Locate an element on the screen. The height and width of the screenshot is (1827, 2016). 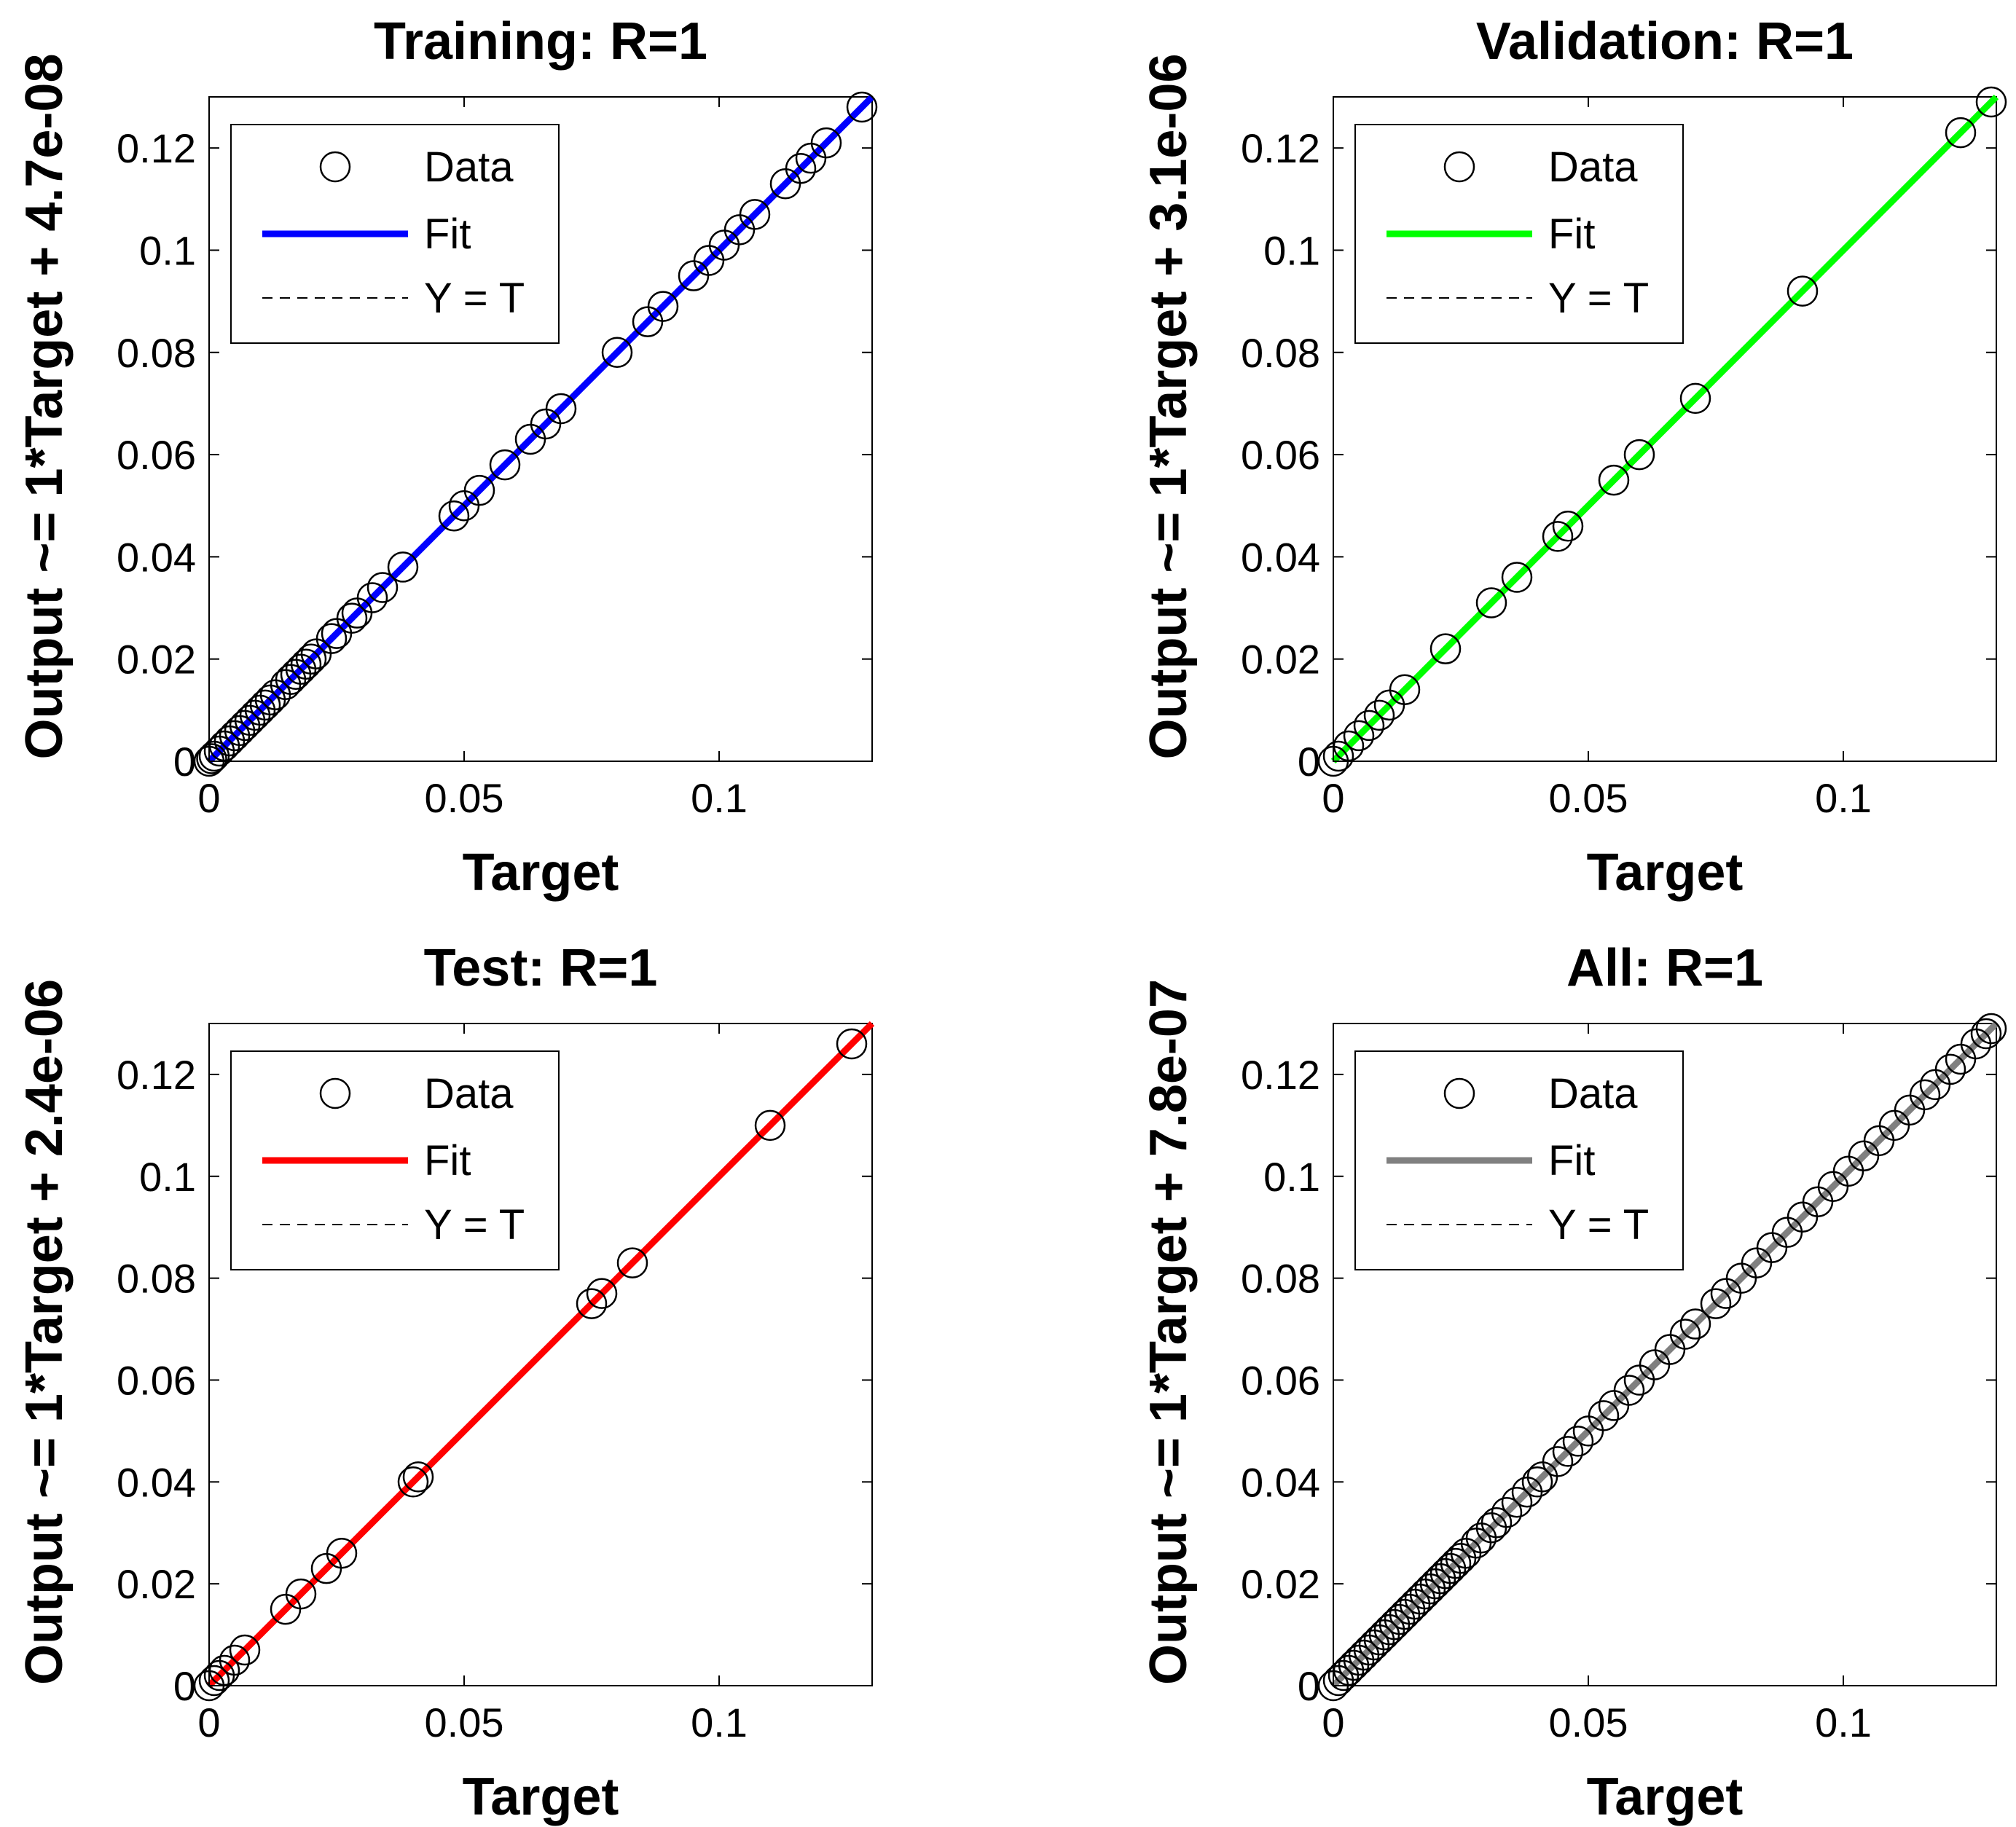
chart-title: All: R=1 is located at coordinates (1664, 968).